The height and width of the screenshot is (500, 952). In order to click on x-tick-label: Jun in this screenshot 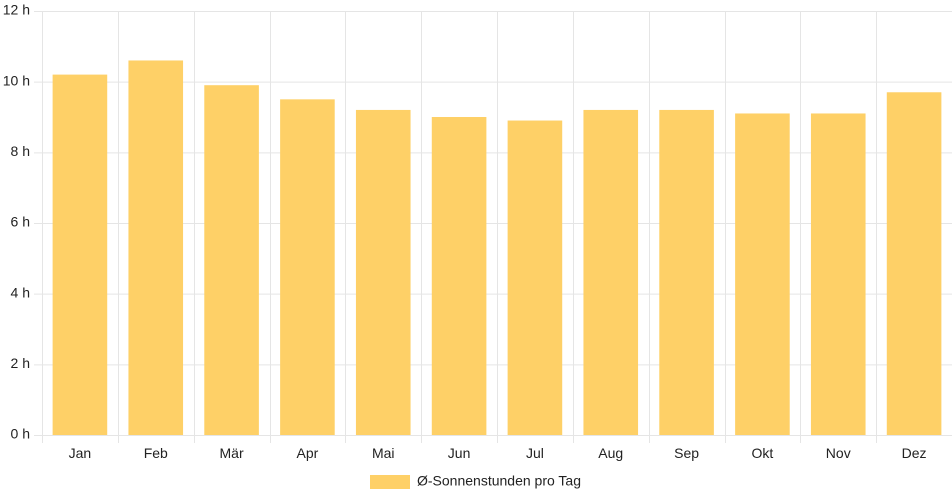, I will do `click(459, 453)`.